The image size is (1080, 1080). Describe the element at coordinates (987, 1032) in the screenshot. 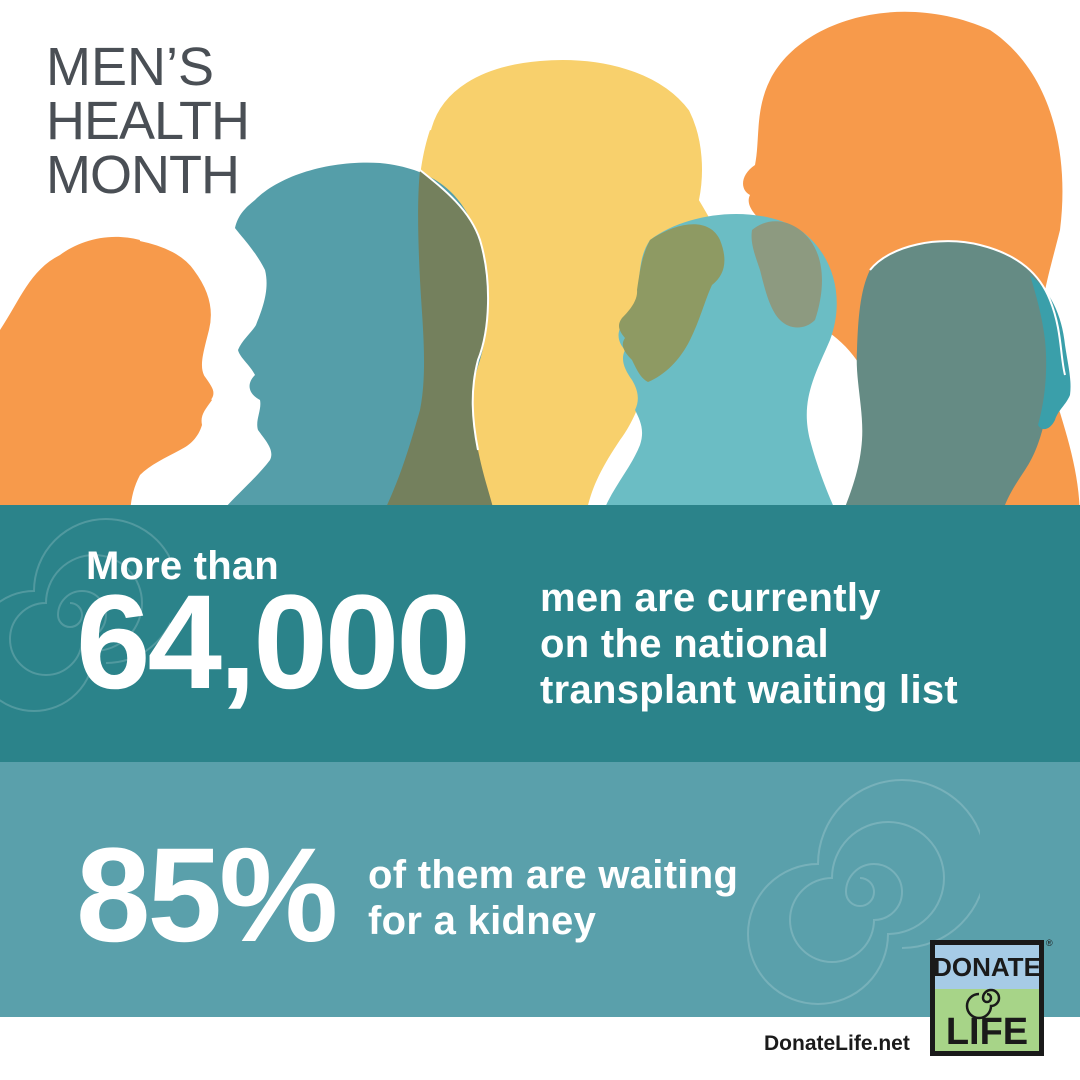

I see `logo-life-text: LIFE` at that location.